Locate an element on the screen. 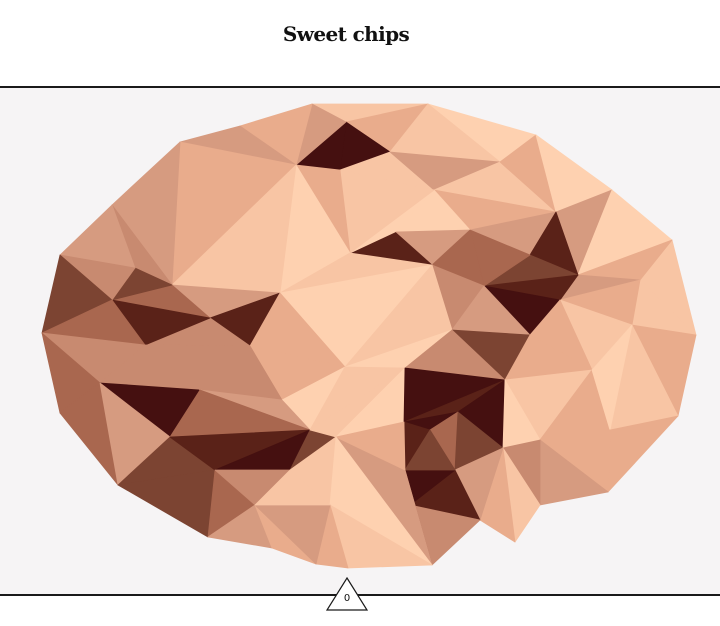 This screenshot has width=720, height=626. header: Sweet chips is located at coordinates (360, 43).